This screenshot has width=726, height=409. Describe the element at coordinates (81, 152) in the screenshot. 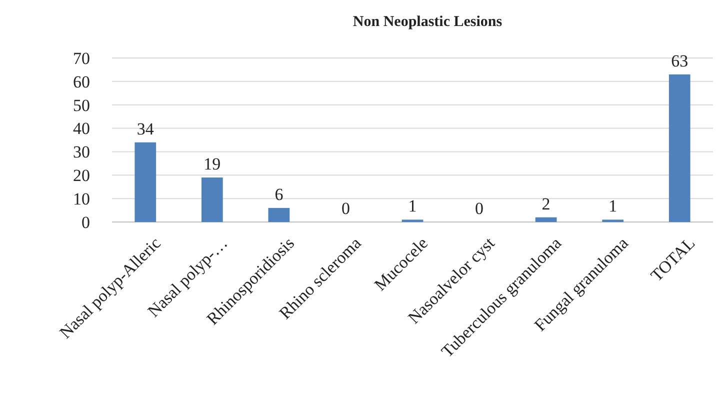

I see `y-tick-label: 30` at that location.